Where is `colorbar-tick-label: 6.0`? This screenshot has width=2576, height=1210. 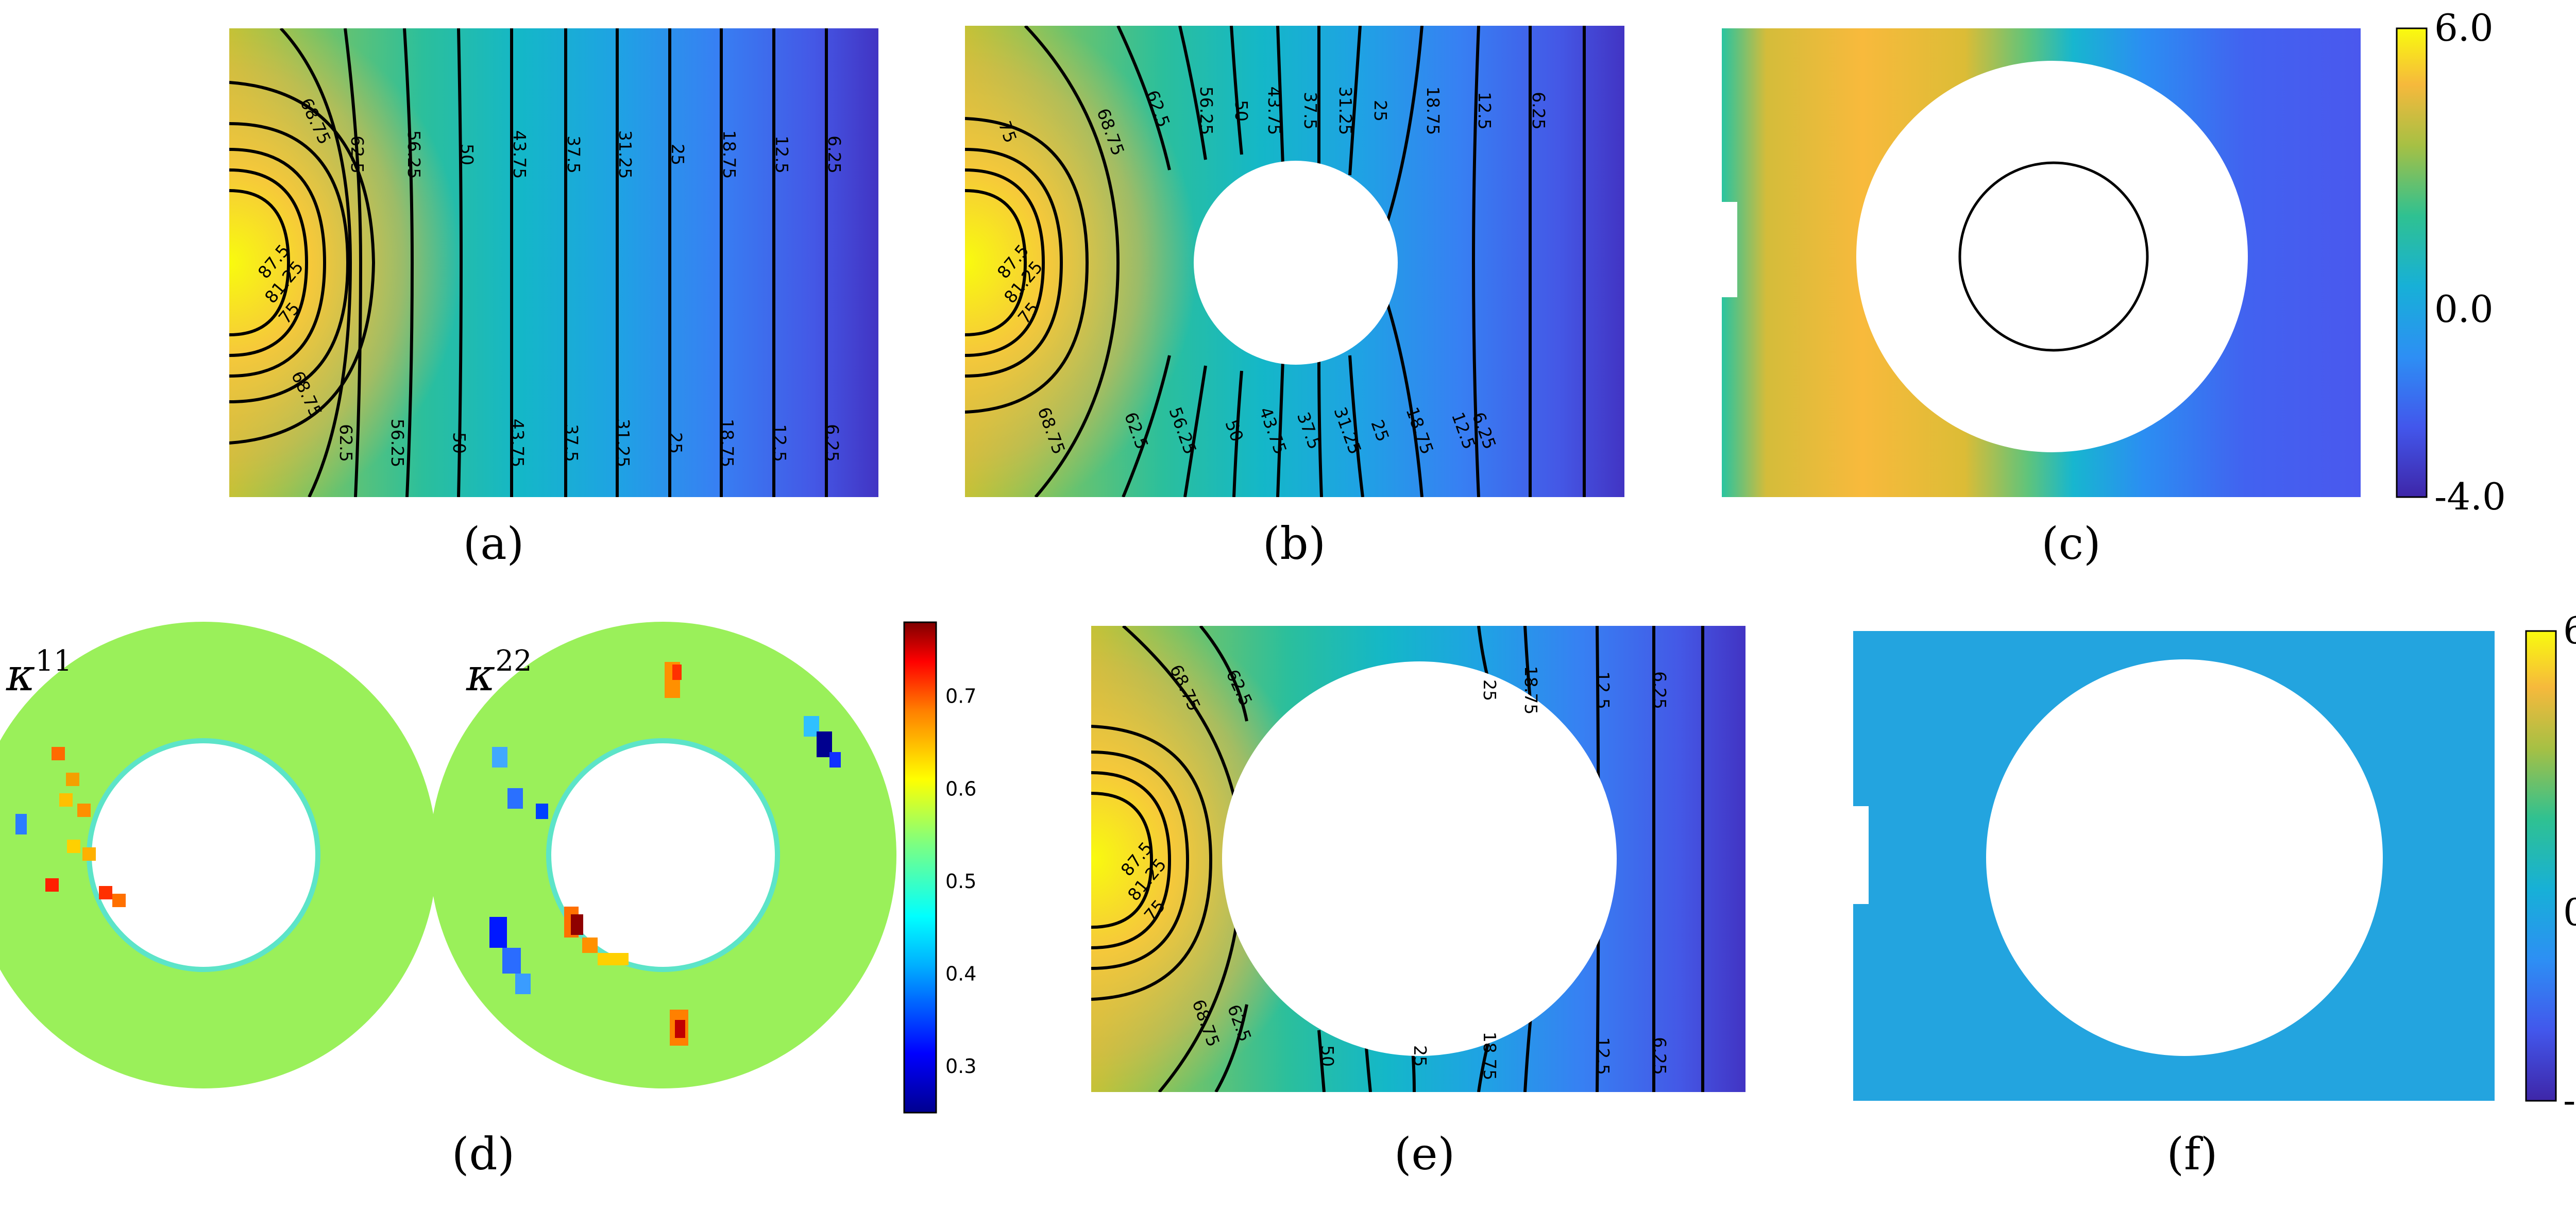 colorbar-tick-label: 6.0 is located at coordinates (2569, 630).